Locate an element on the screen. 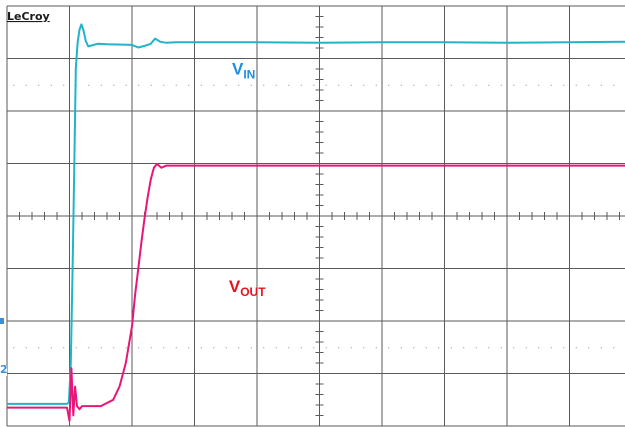 The height and width of the screenshot is (427, 625). label-vin: VIN is located at coordinates (243, 70).